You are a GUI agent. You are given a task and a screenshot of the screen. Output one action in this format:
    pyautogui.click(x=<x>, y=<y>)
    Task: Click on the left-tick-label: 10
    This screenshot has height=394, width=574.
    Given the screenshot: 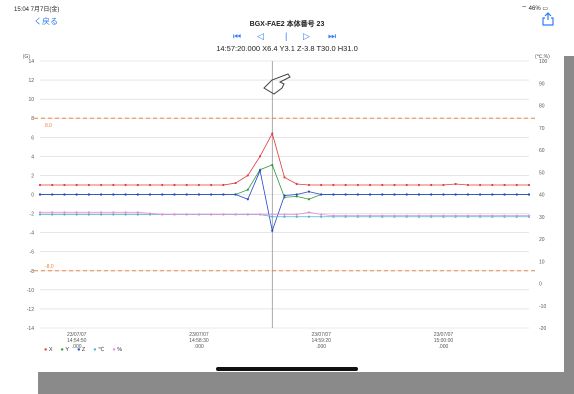 What is the action you would take?
    pyautogui.click(x=31, y=100)
    